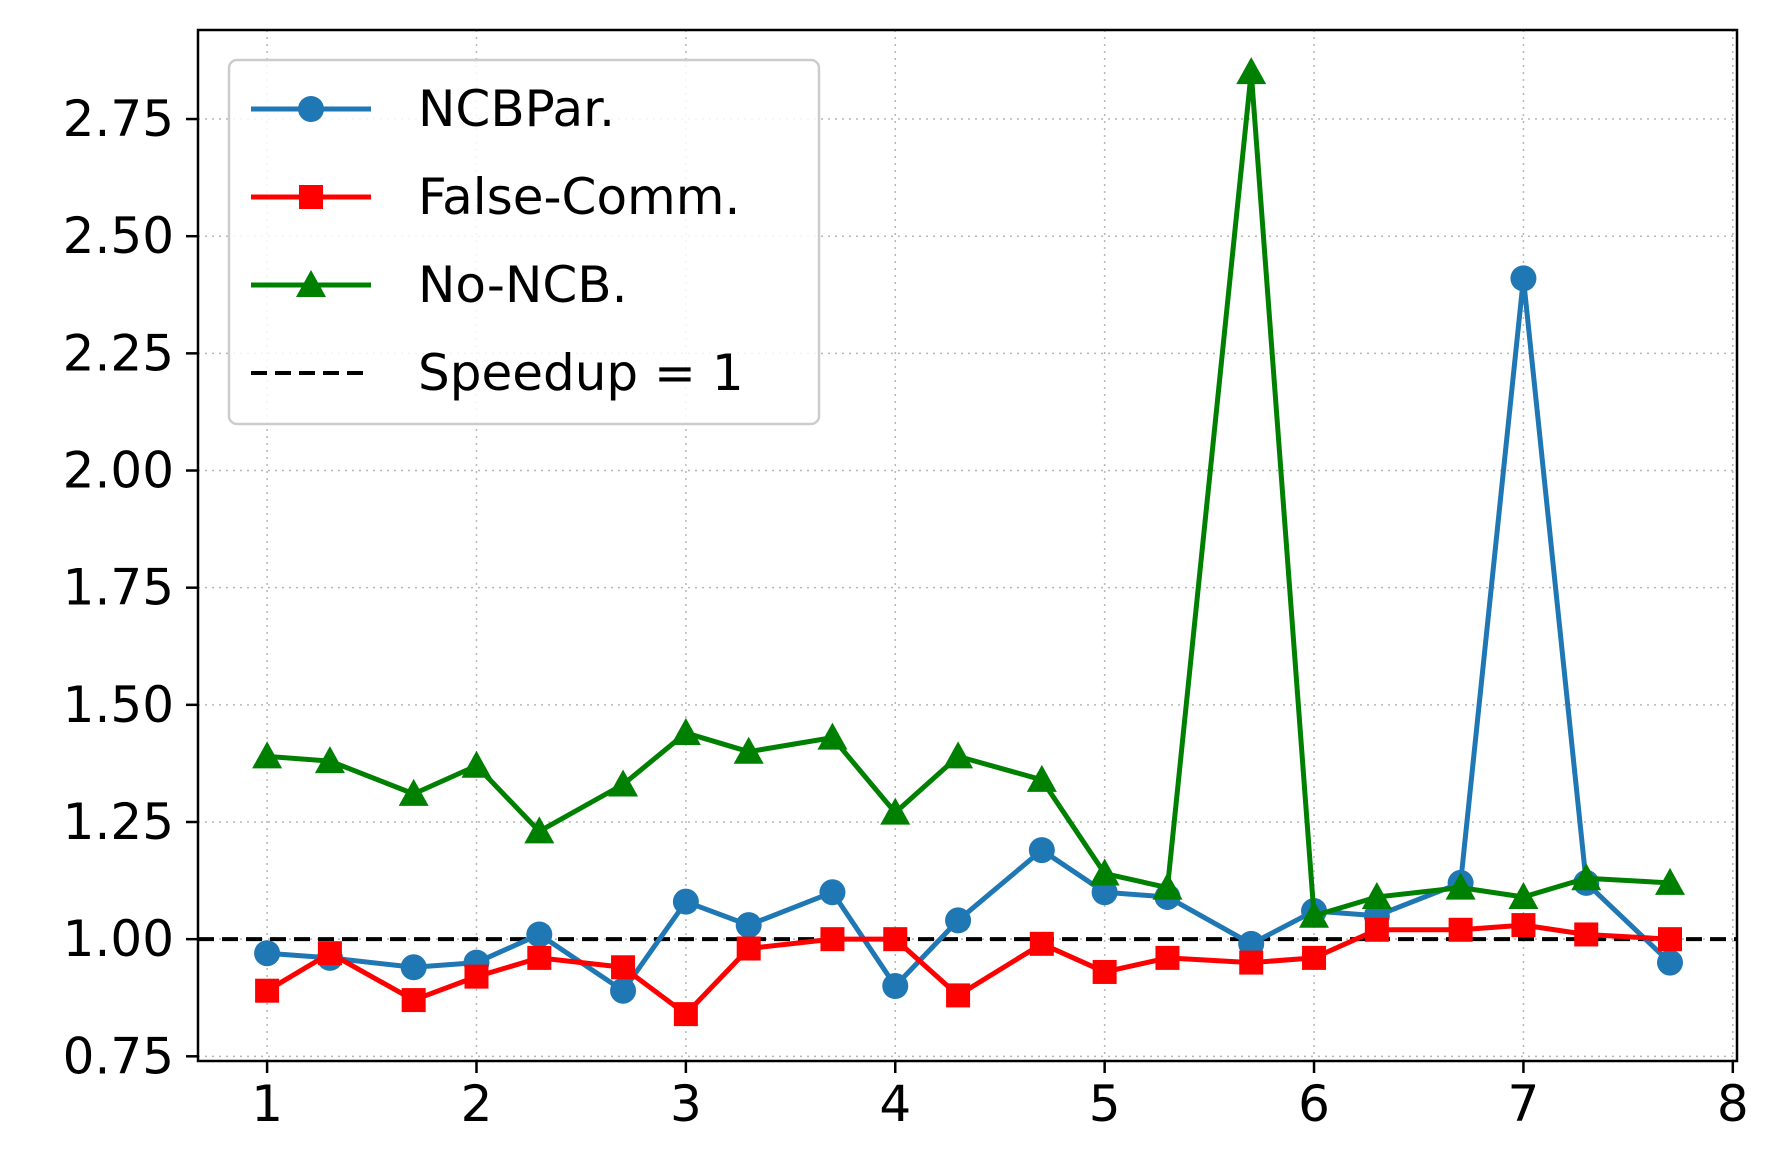  Describe the element at coordinates (477, 1104) in the screenshot. I see `x-tick-label: 2` at that location.